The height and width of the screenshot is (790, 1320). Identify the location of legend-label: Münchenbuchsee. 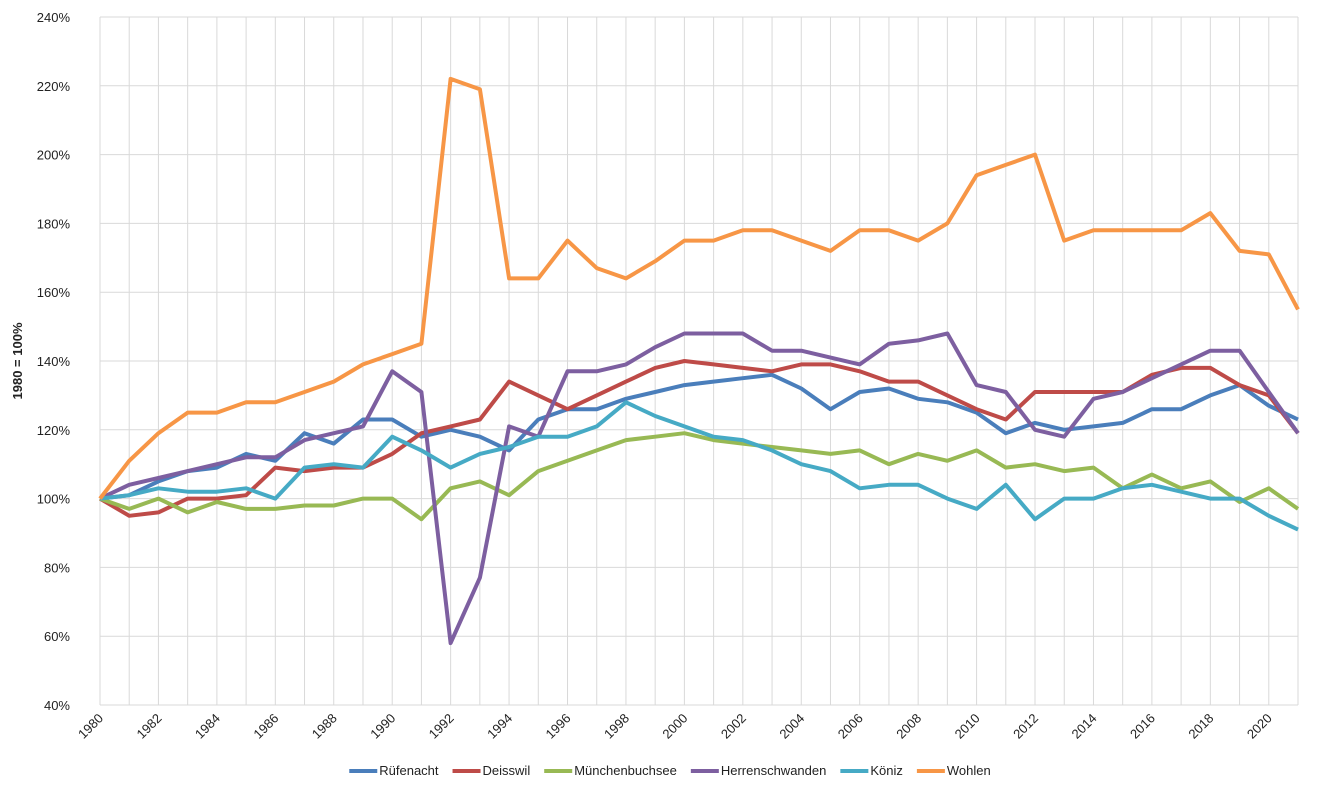
(625, 770).